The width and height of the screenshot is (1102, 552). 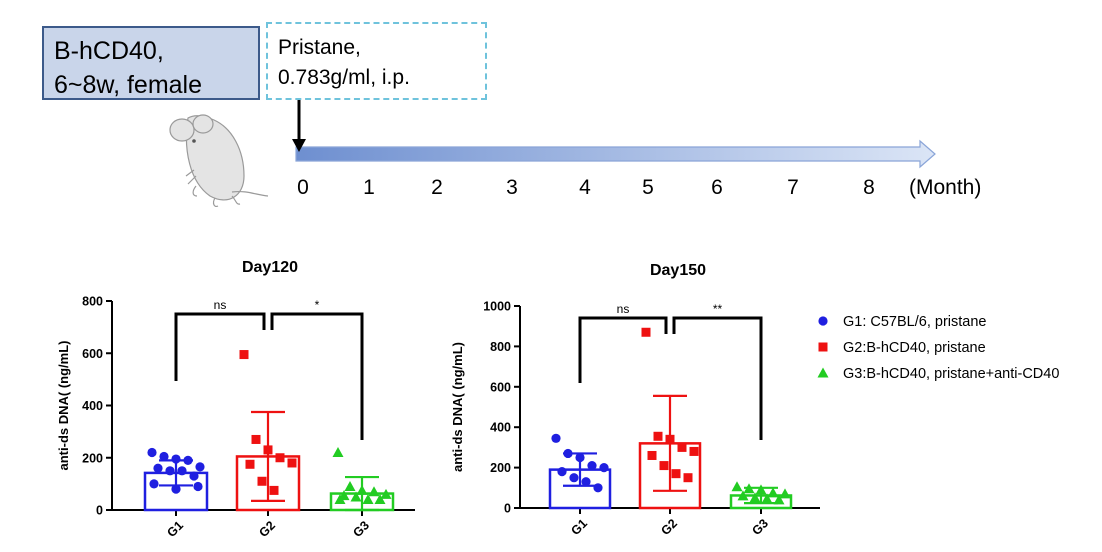 What do you see at coordinates (270, 267) in the screenshot?
I see `chart-title: Day120` at bounding box center [270, 267].